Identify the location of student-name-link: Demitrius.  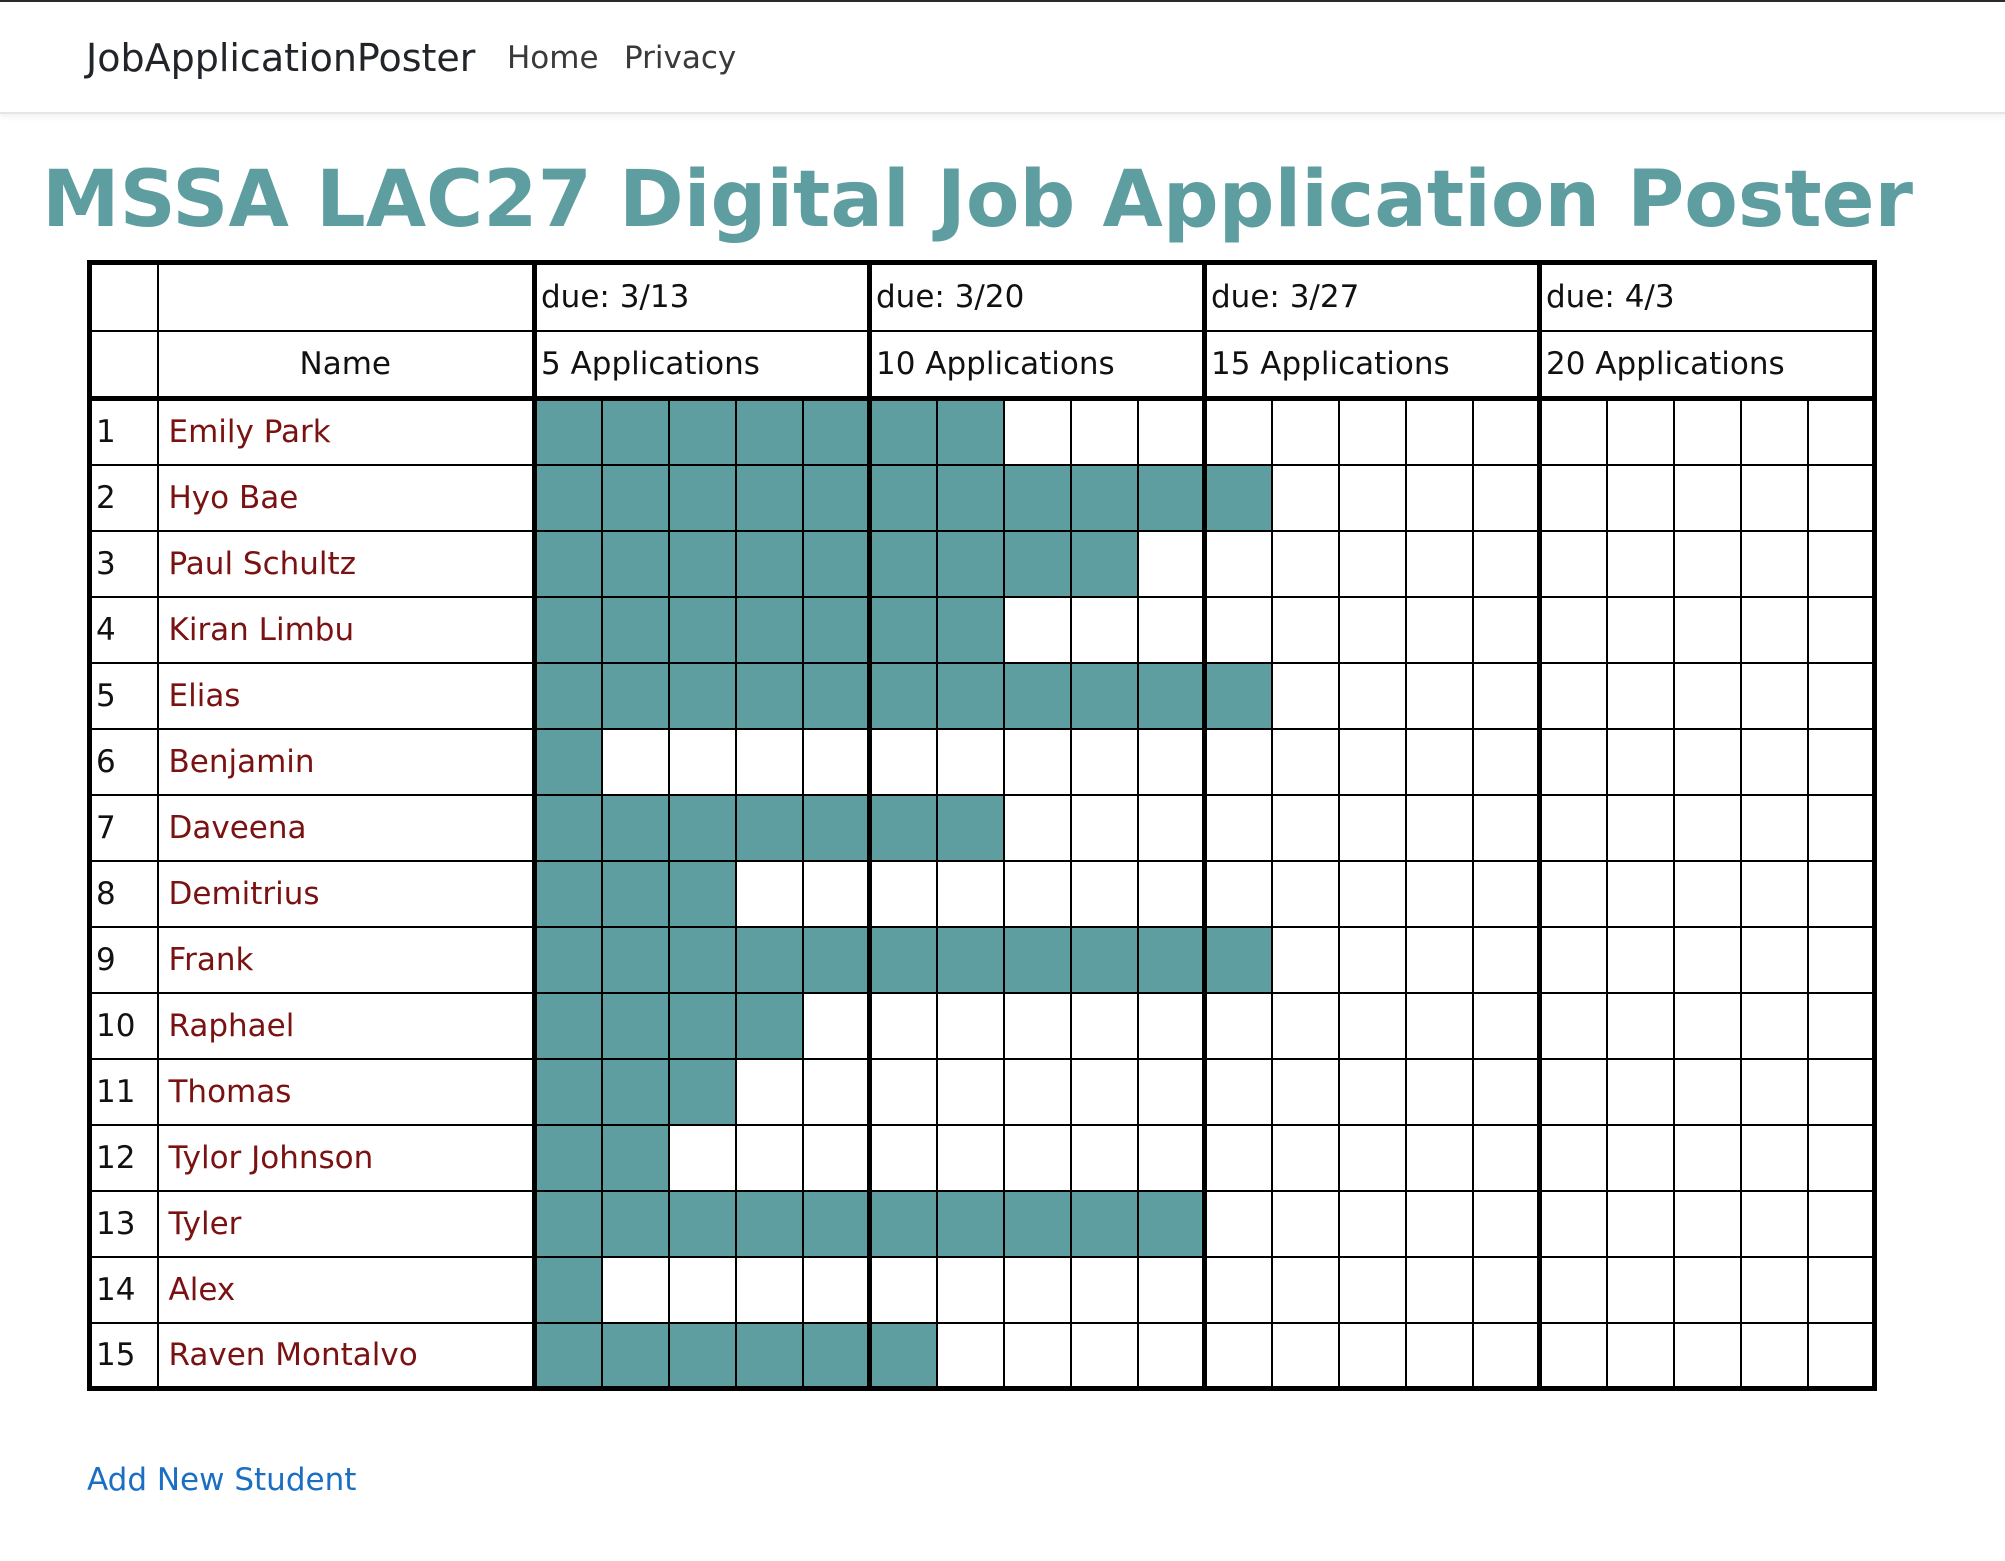
(346, 893).